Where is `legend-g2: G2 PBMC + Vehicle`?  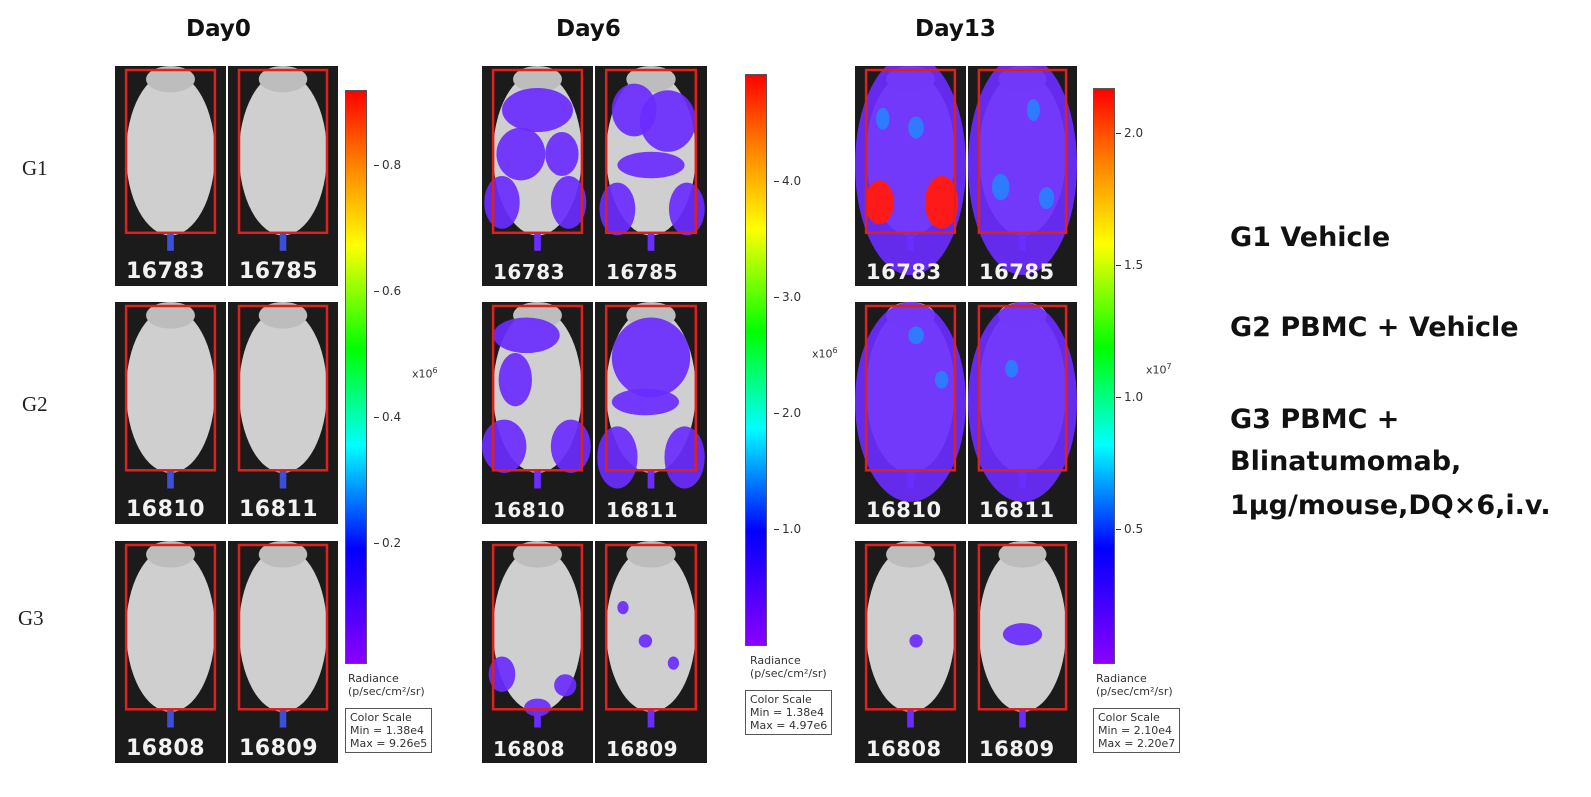 legend-g2: G2 PBMC + Vehicle is located at coordinates (1374, 327).